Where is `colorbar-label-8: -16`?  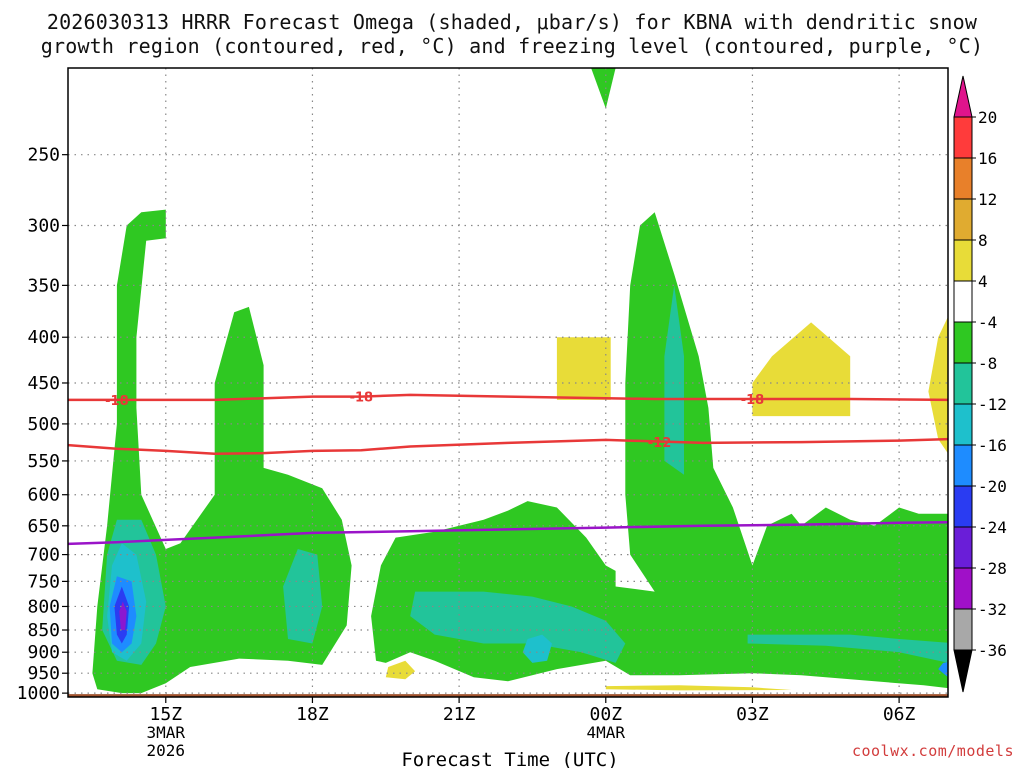 colorbar-label-8: -16 is located at coordinates (992, 445).